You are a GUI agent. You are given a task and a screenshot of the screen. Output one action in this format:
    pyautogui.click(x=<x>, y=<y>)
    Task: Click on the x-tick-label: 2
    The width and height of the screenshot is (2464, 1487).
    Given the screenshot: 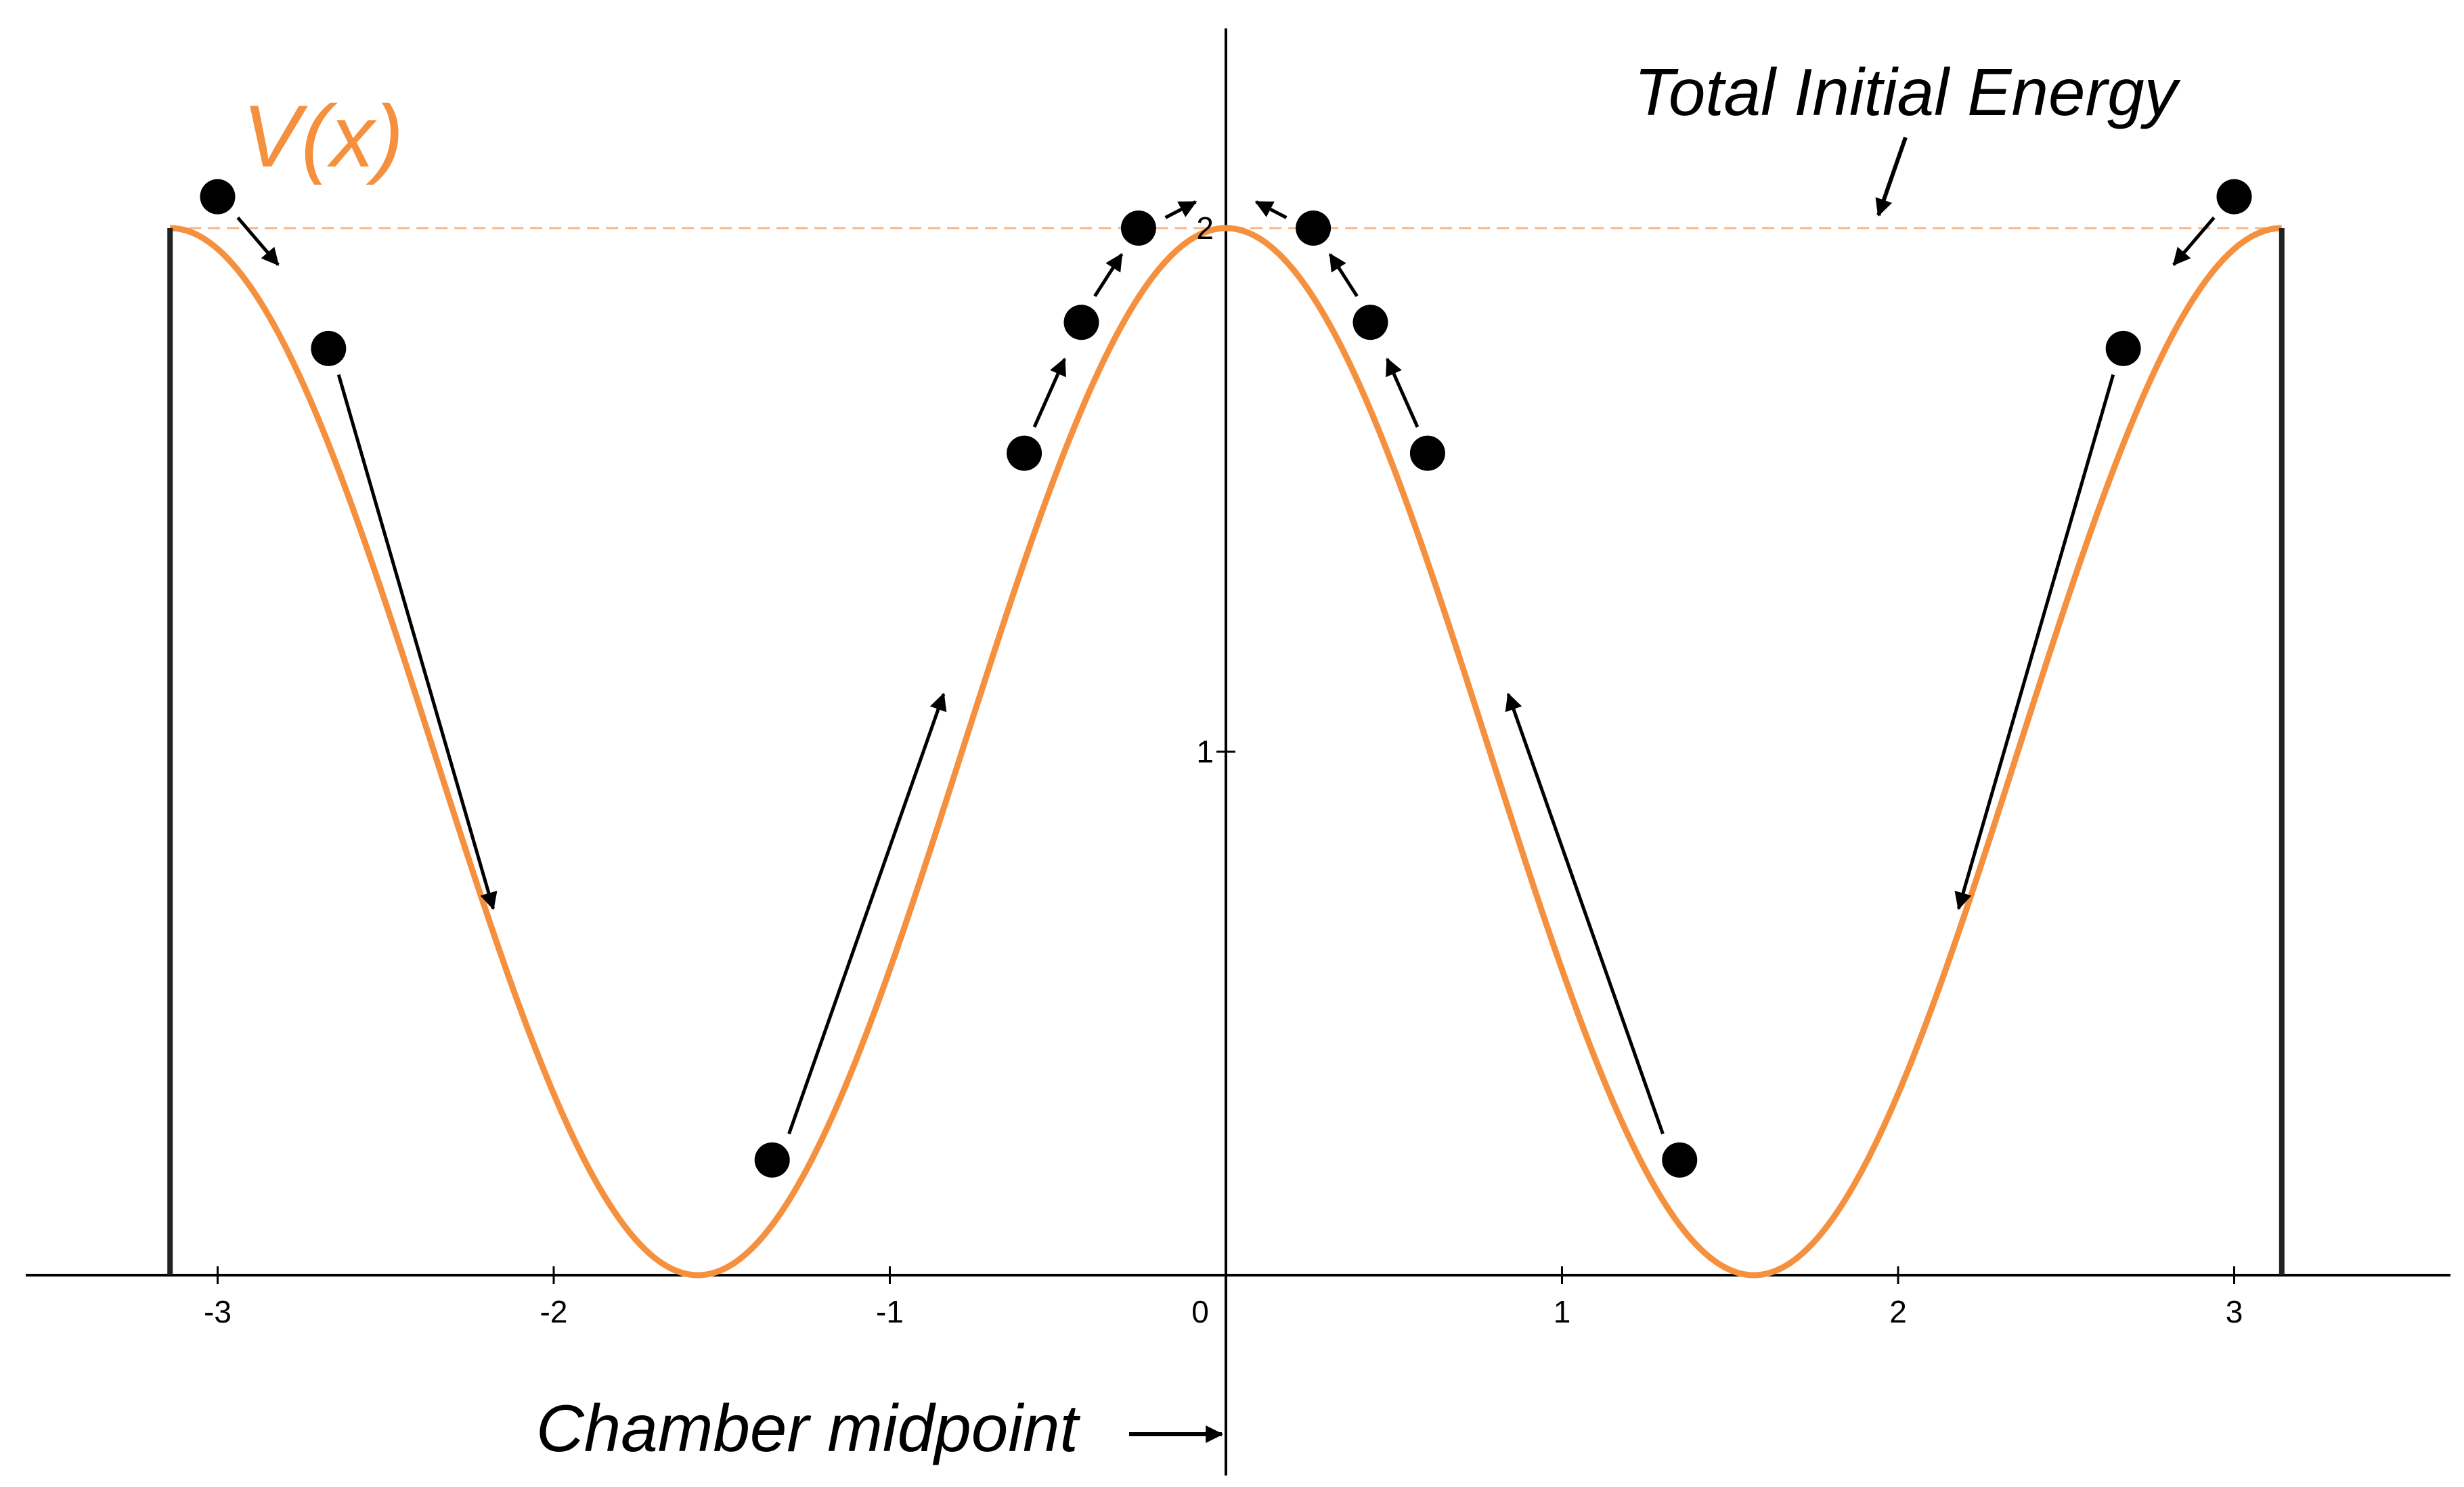 What is the action you would take?
    pyautogui.click(x=1898, y=1312)
    